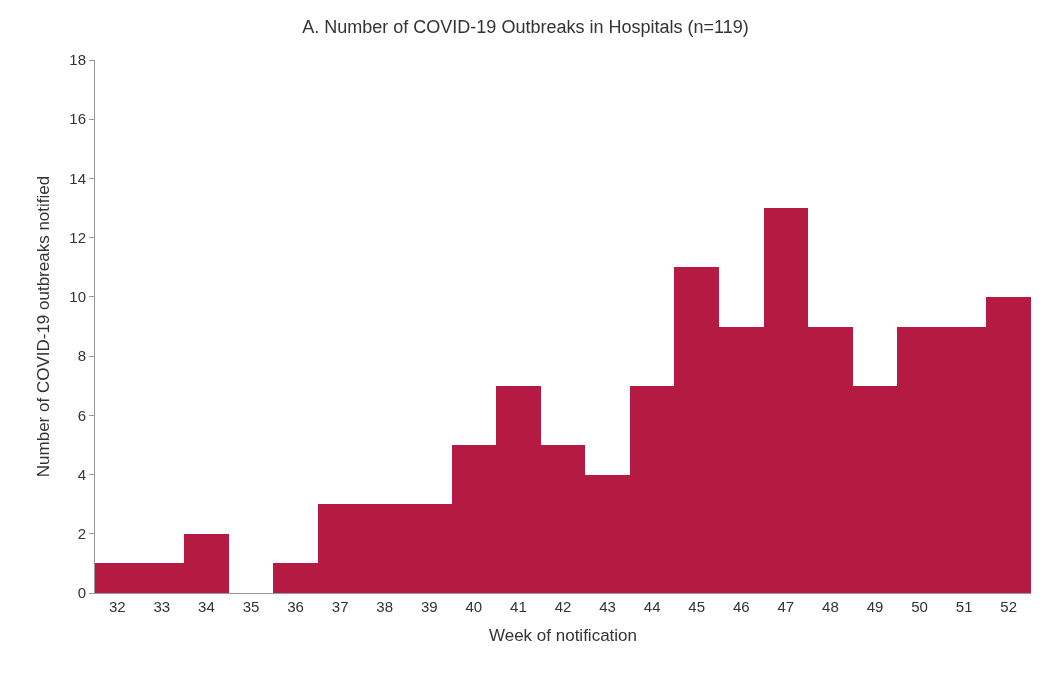 The height and width of the screenshot is (678, 1051). I want to click on y-tick-label: 8, so click(81, 356).